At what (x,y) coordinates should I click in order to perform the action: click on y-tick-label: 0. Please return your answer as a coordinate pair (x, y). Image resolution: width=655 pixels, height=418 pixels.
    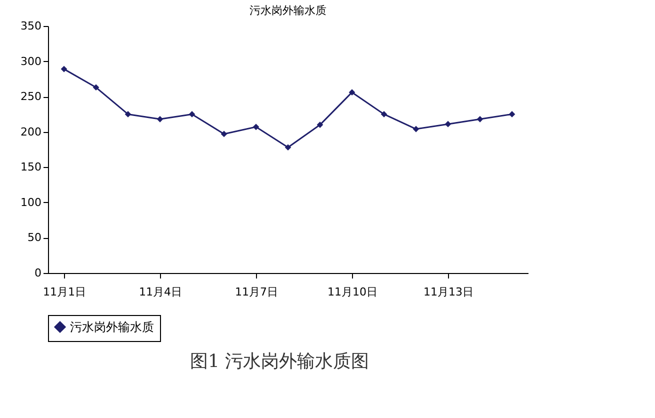
    Looking at the image, I should click on (38, 273).